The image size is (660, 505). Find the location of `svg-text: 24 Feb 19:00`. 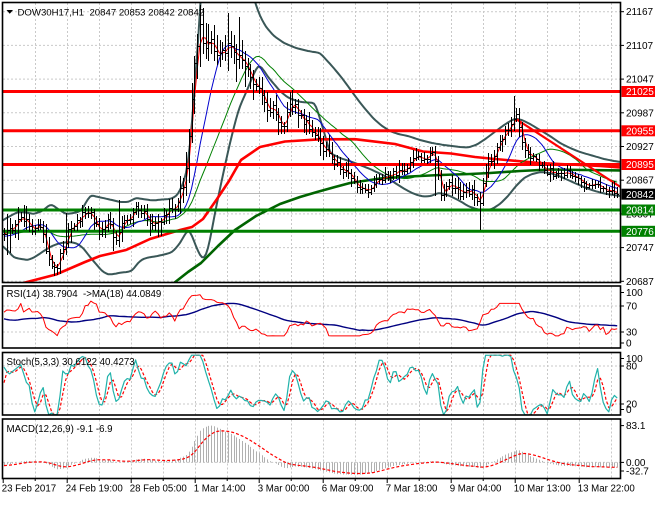

svg-text: 24 Feb 19:00 is located at coordinates (95, 489).